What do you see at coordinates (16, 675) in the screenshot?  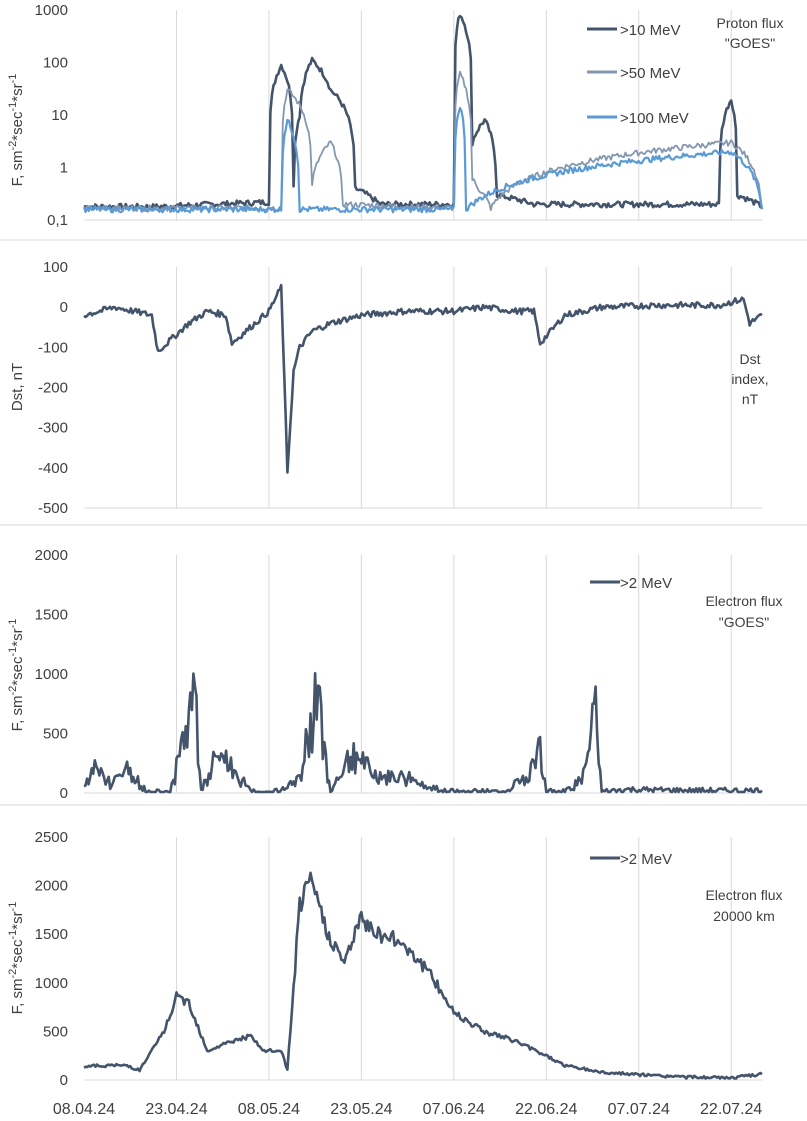 I see `electron-goes-y-axis-label: F, sm-2*sec-1*sr-1` at bounding box center [16, 675].